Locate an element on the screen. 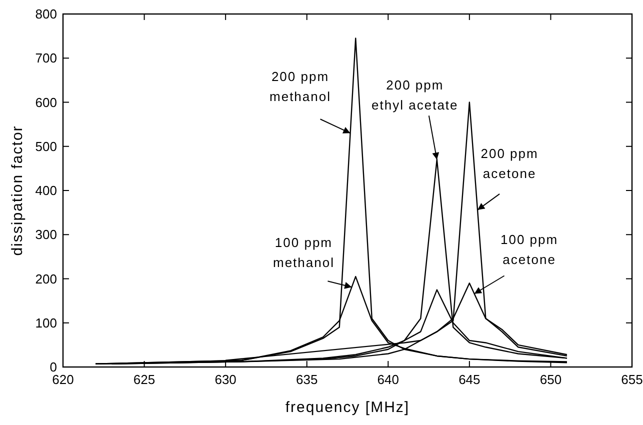  annotation: 100 ppm acetone is located at coordinates (529, 249).